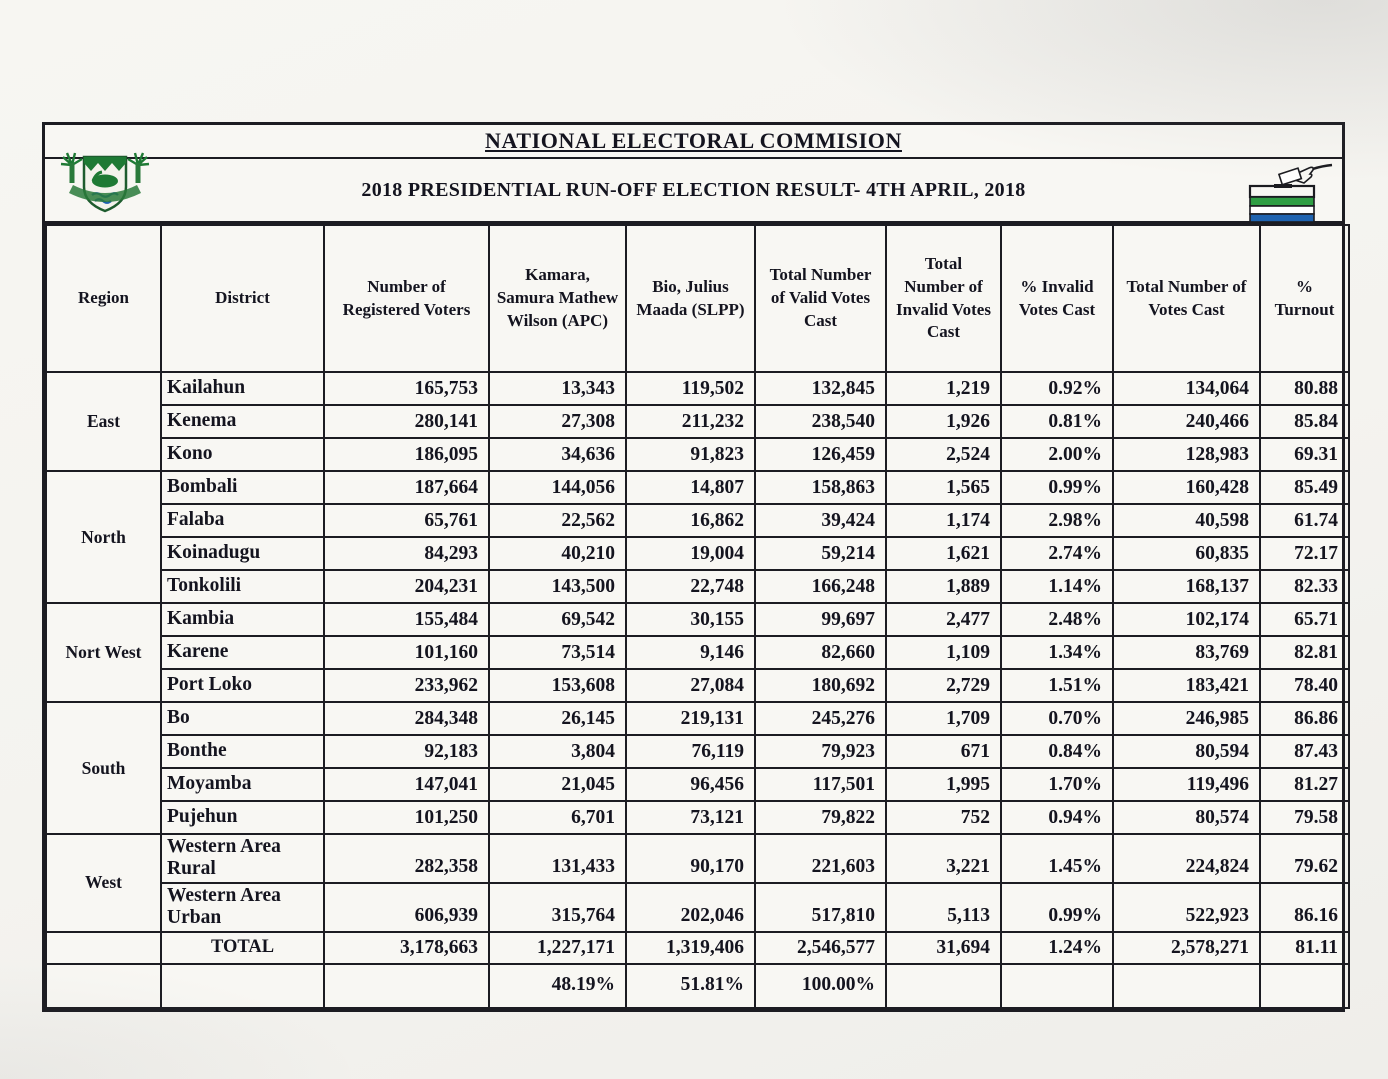  I want to click on header-total-votes-cast: Total Number of Votes Cast, so click(1186, 298).